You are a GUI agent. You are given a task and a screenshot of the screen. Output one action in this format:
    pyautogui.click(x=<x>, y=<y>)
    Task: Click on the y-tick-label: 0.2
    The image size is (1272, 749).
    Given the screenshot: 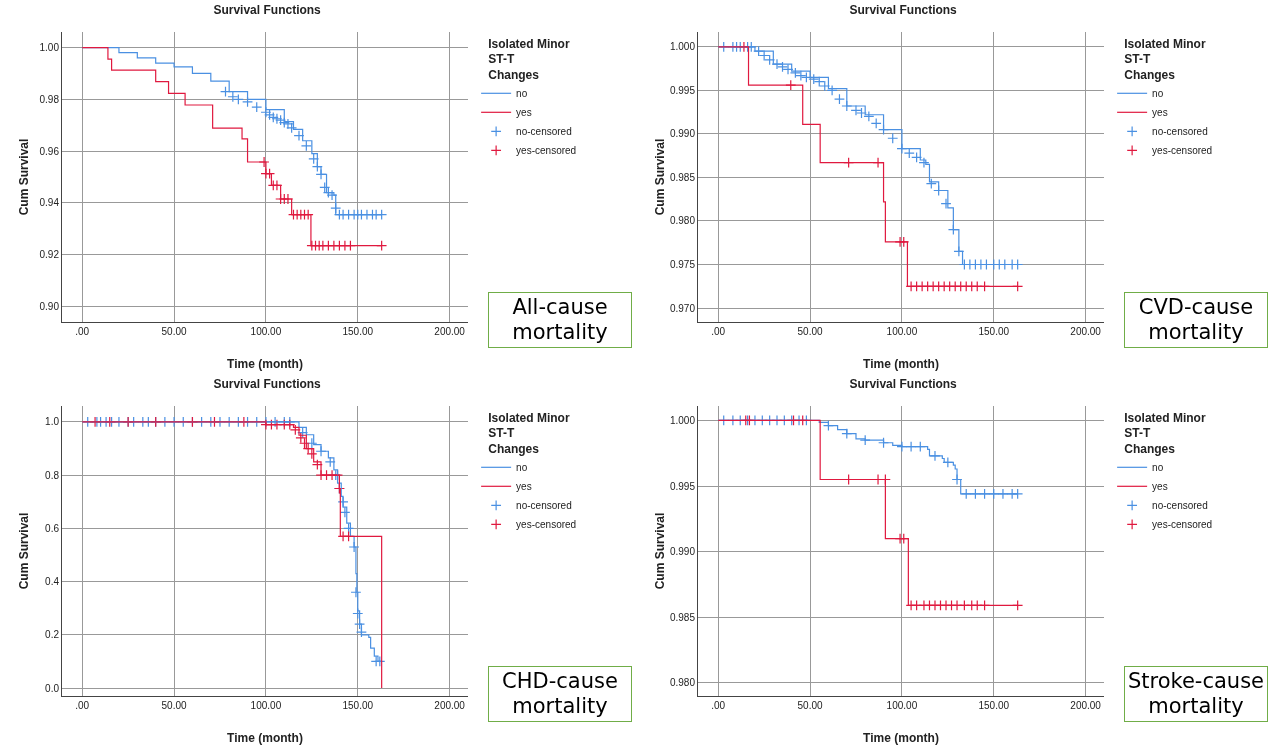 What is the action you would take?
    pyautogui.click(x=52, y=635)
    